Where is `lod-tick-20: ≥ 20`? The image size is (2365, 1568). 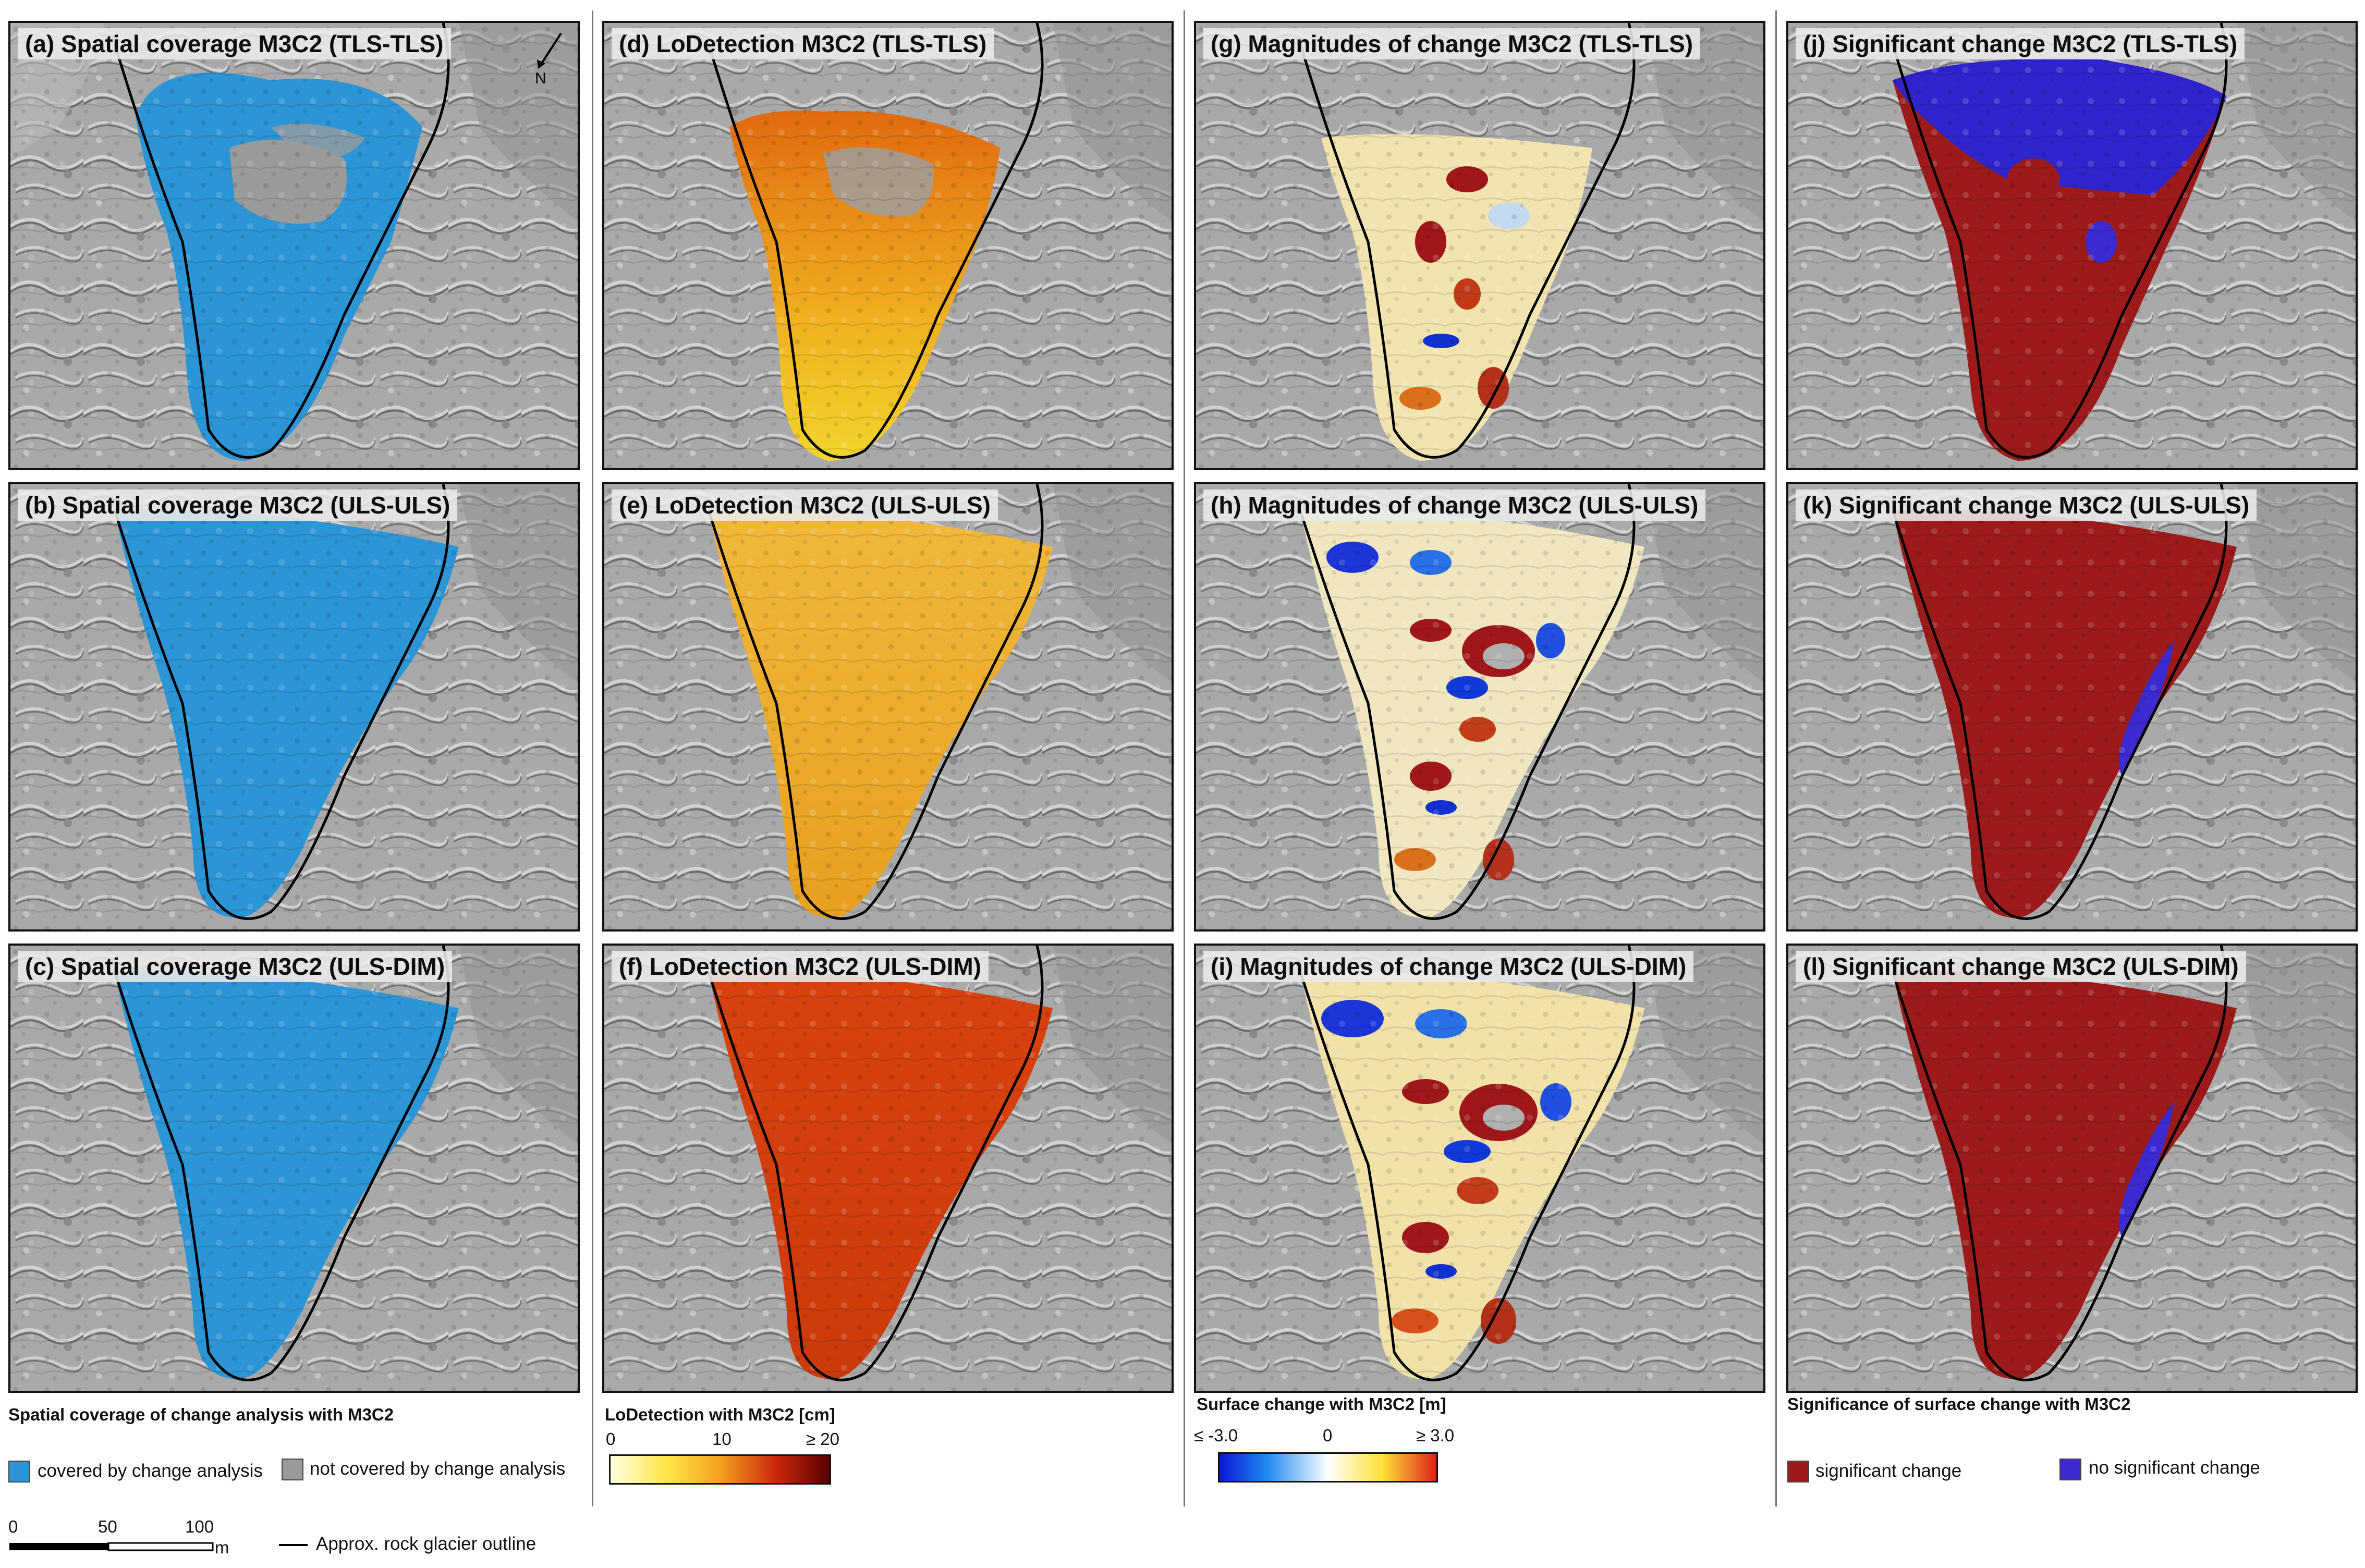
lod-tick-20: ≥ 20 is located at coordinates (823, 1439).